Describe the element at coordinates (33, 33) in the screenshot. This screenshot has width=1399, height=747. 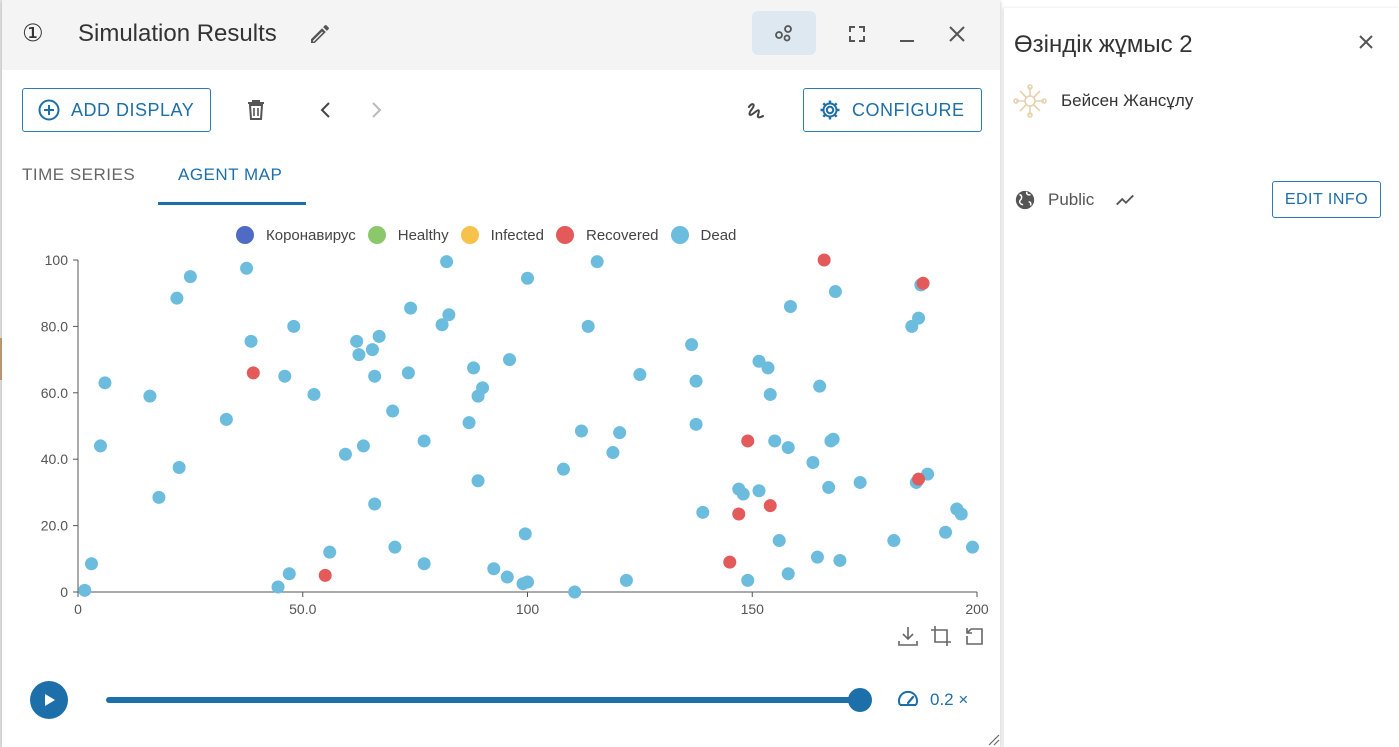
I see `step-number: ①` at that location.